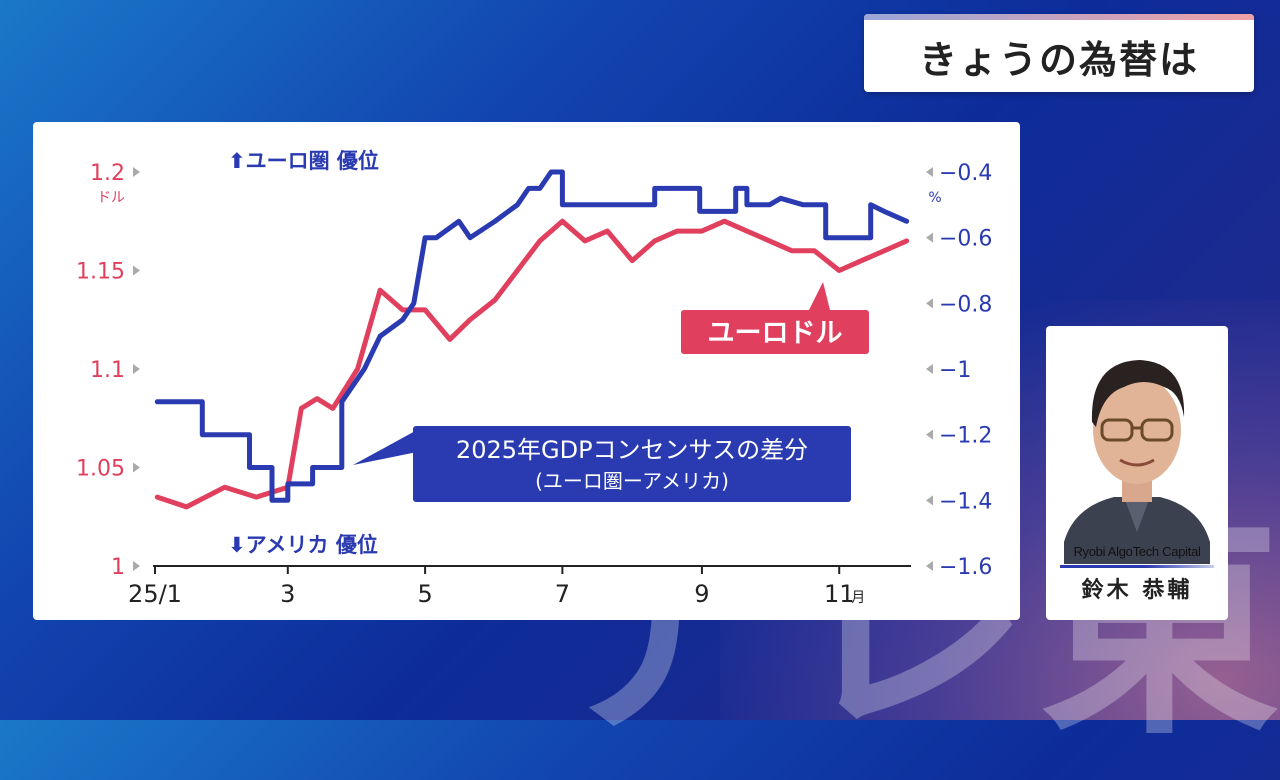  What do you see at coordinates (632, 450) in the screenshot?
I see `gdp-callout-title: 2025年GDPコンセンサスの差分` at bounding box center [632, 450].